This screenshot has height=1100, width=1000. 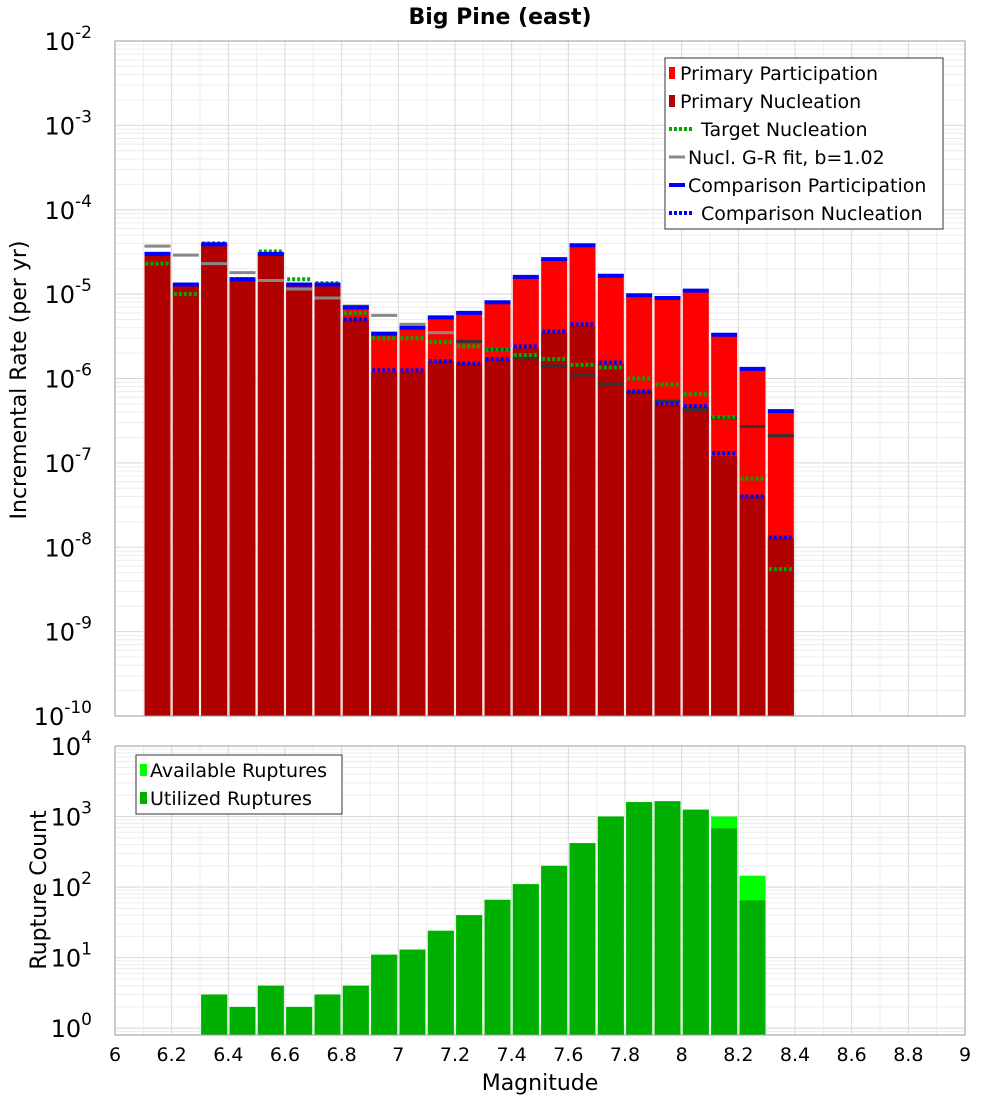 What do you see at coordinates (738, 1055) in the screenshot?
I see `x-tick-label: 8.2` at bounding box center [738, 1055].